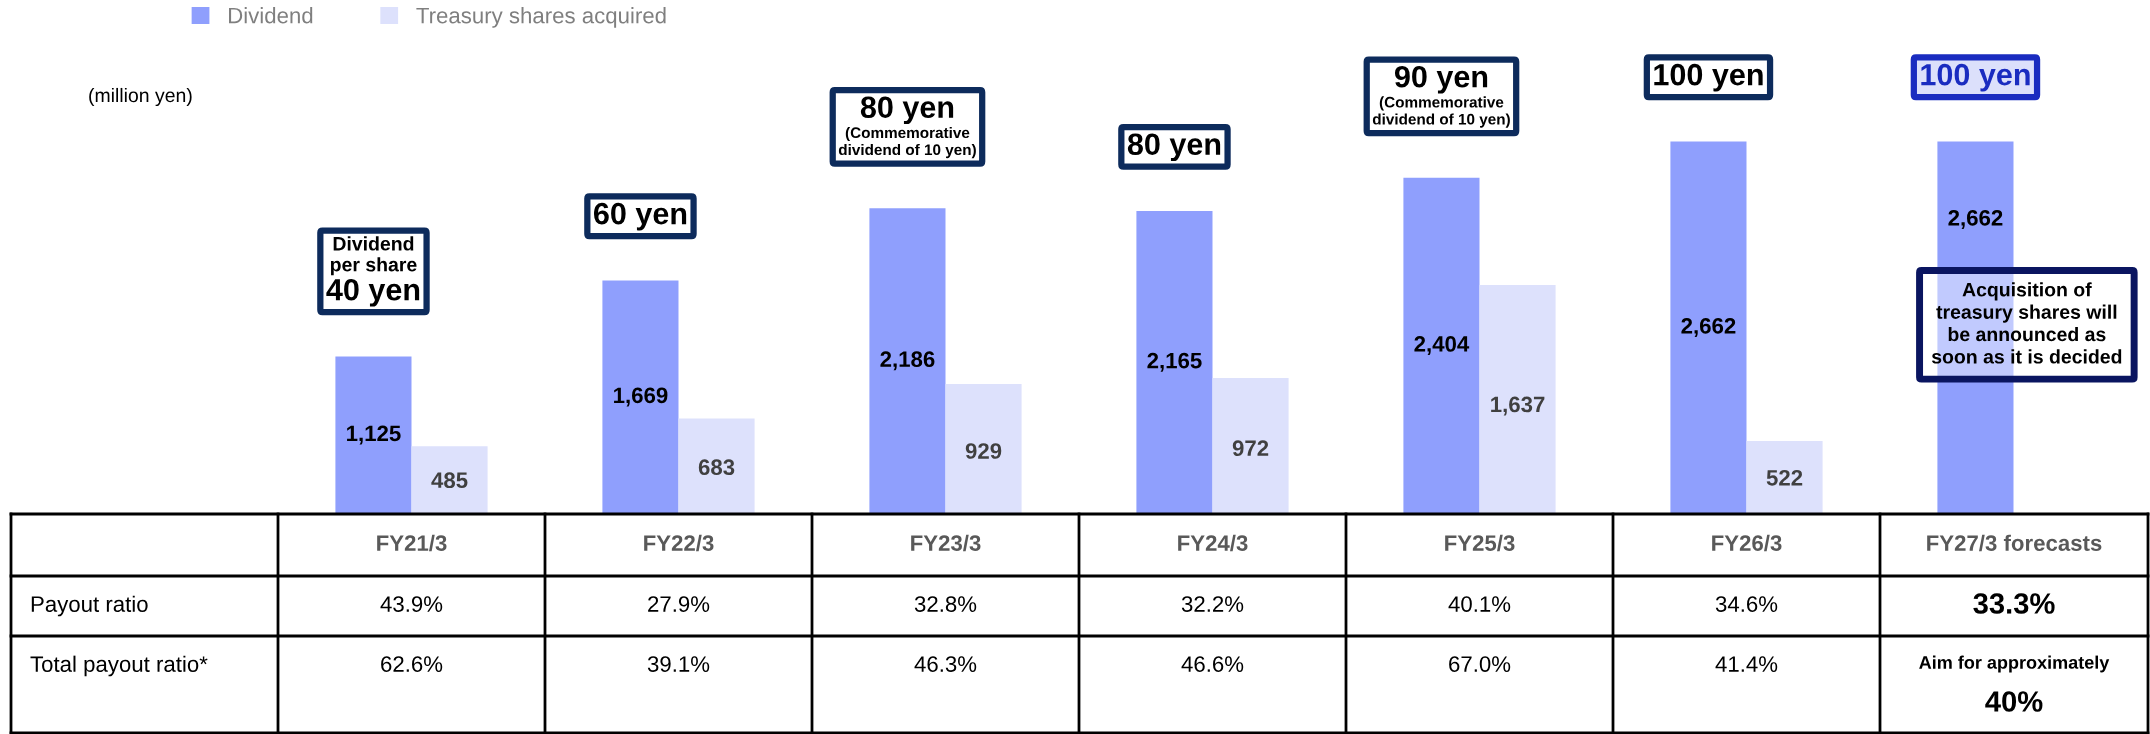 The height and width of the screenshot is (734, 2150). What do you see at coordinates (1174, 147) in the screenshot?
I see `annotation: 80 yen` at bounding box center [1174, 147].